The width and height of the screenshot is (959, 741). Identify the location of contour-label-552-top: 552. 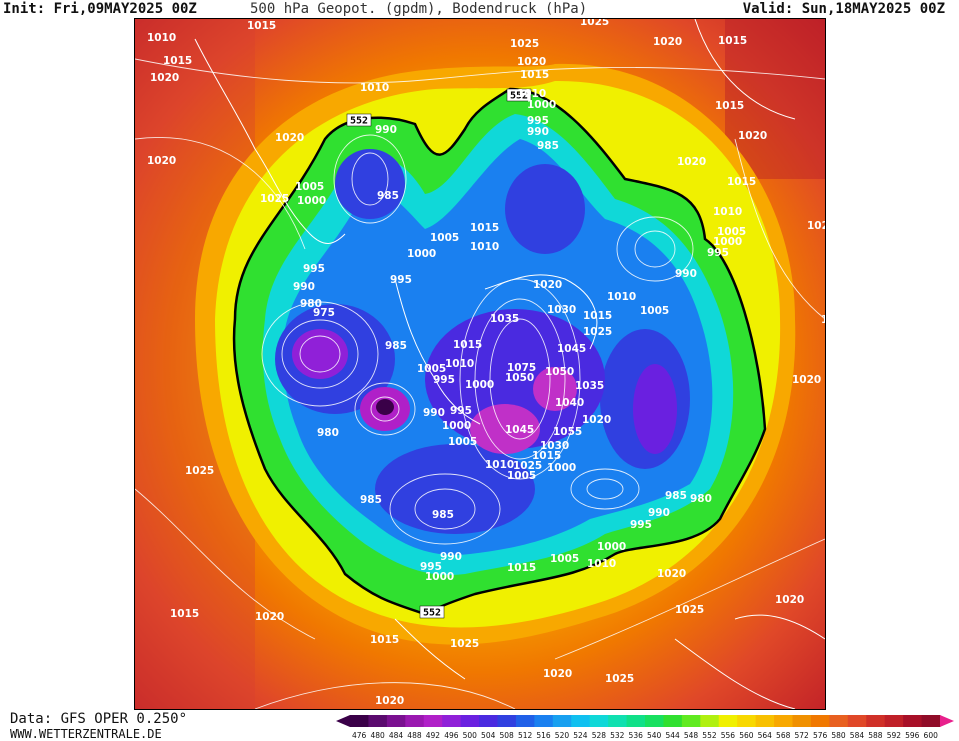
(519, 96).